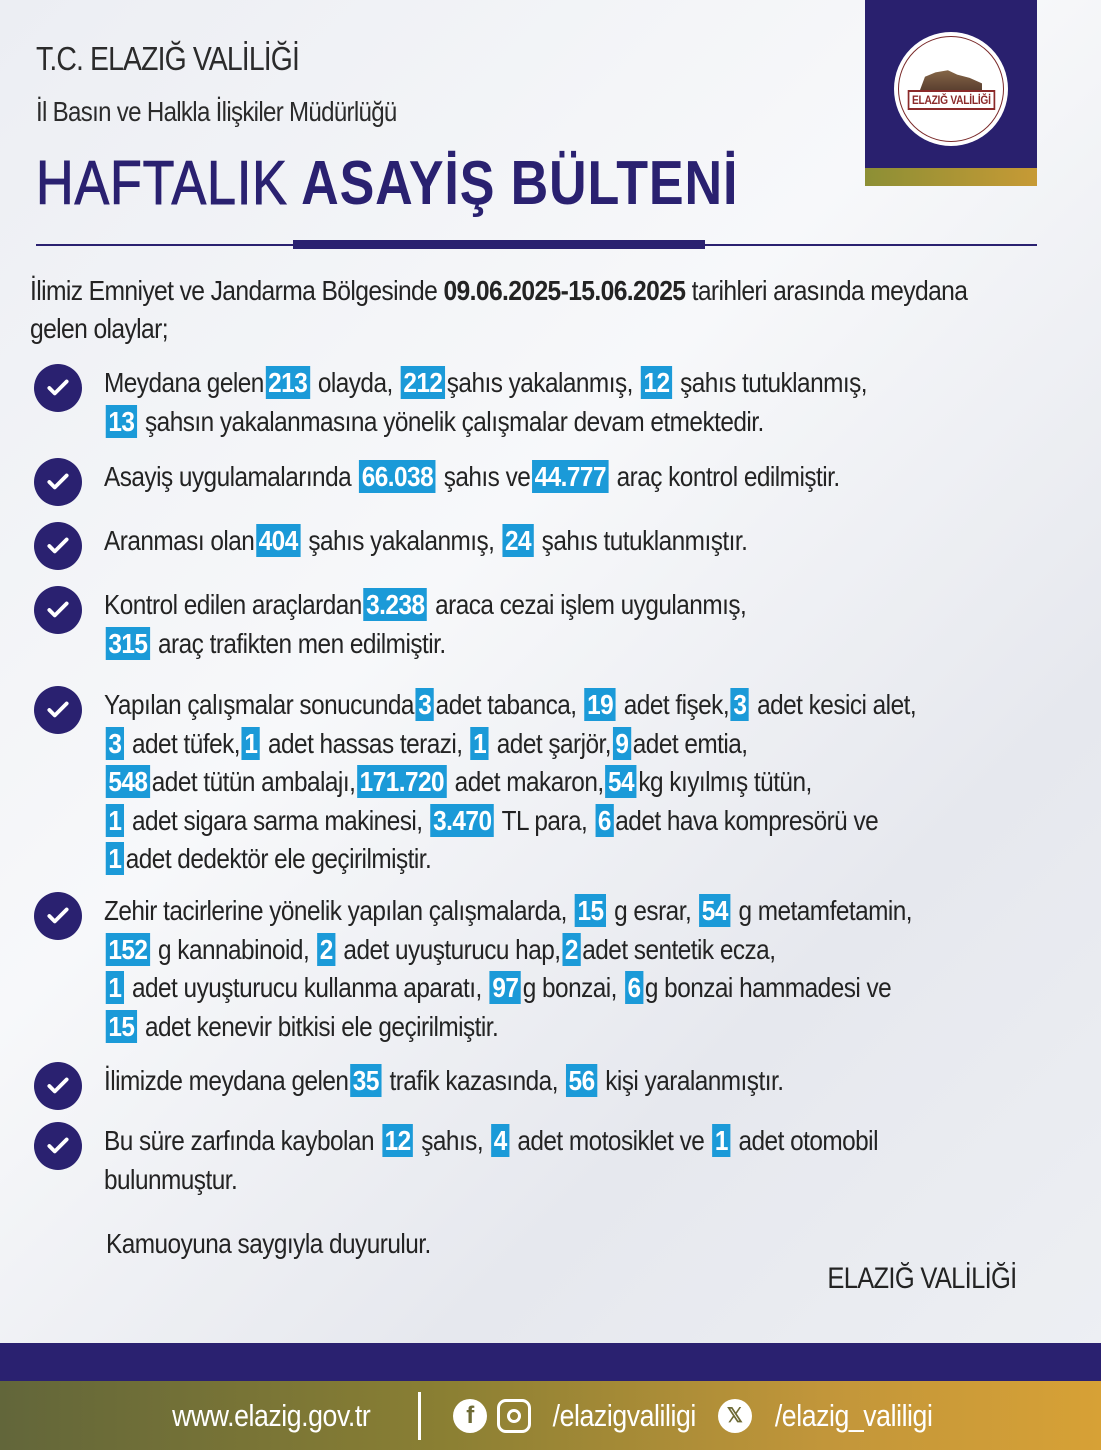 This screenshot has height=1450, width=1101. Describe the element at coordinates (822, 910) in the screenshot. I see `bullet-text-segment: g metamfetamin,` at that location.